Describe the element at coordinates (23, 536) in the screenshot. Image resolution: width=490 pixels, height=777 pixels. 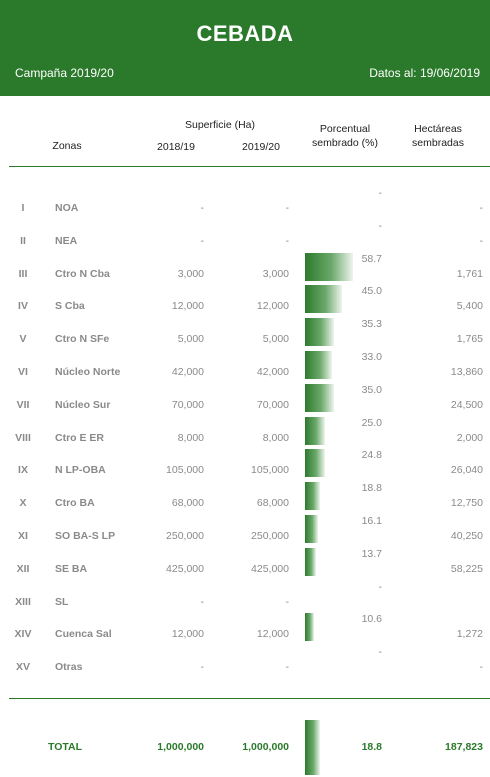
I see `zone-number: XI` at that location.